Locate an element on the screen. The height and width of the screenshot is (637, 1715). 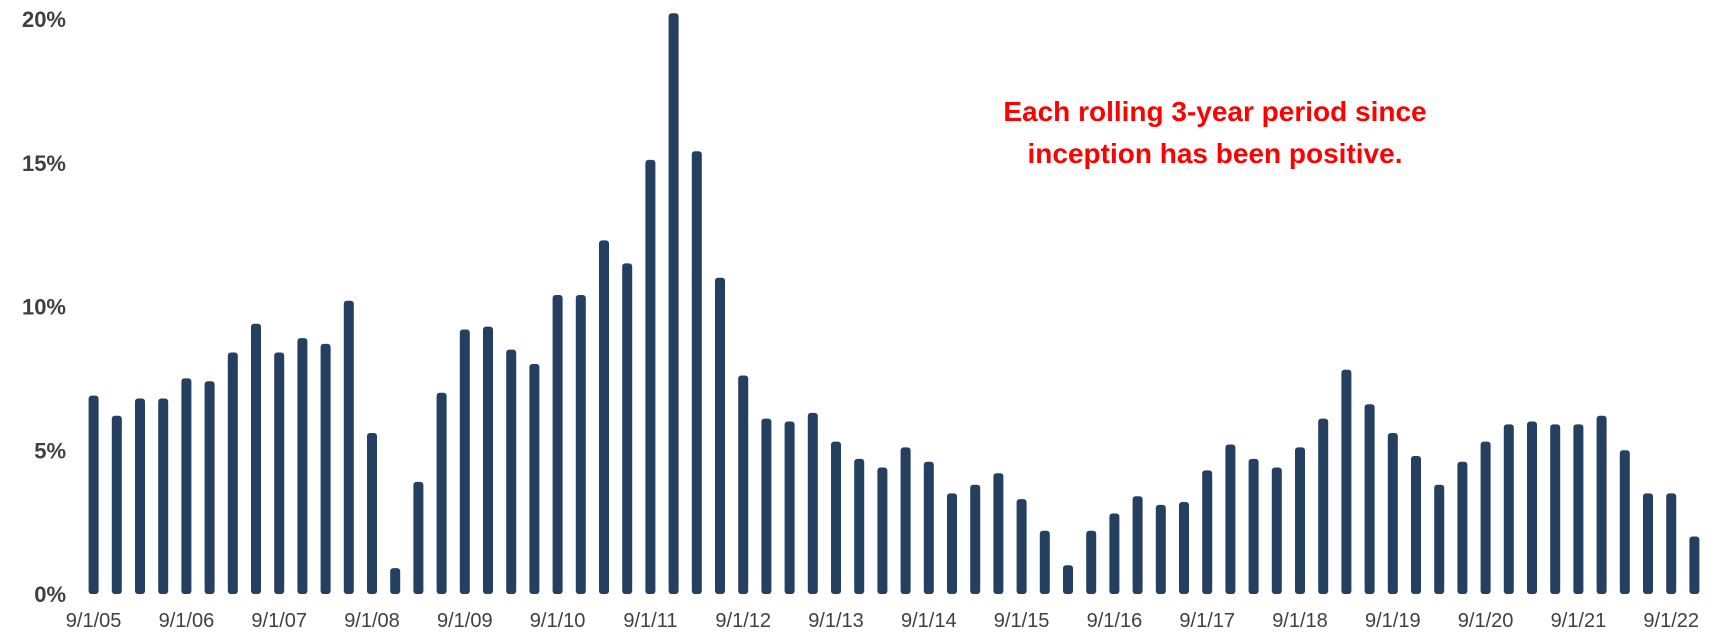
y-tick-label: 0% is located at coordinates (50, 594).